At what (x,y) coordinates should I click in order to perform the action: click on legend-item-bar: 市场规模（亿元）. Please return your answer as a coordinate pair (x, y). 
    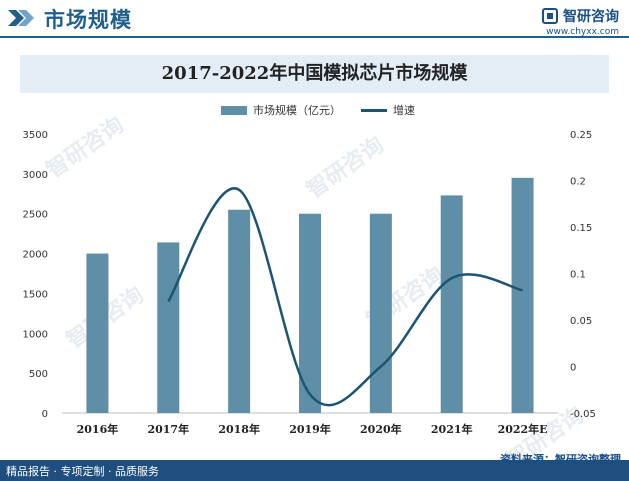
    Looking at the image, I should click on (281, 110).